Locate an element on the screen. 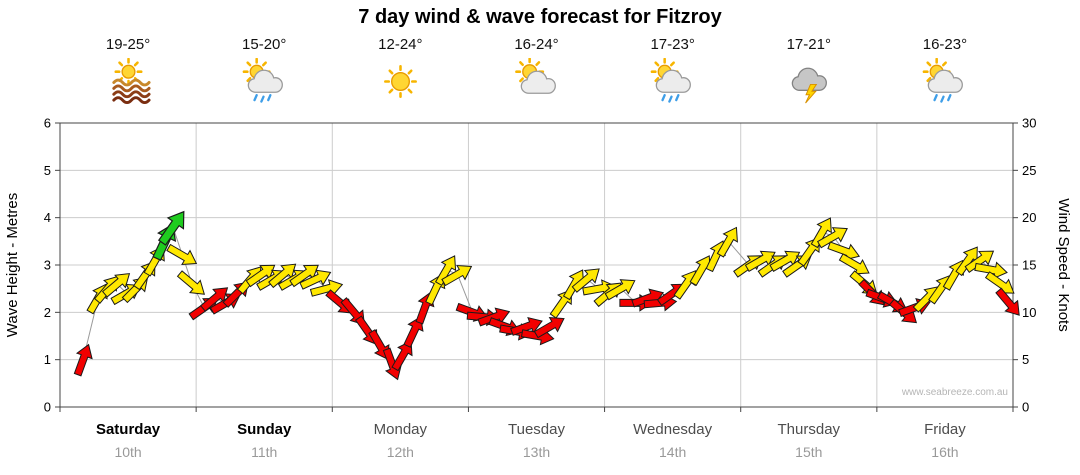  sun-cloud-icon is located at coordinates (535, 75).